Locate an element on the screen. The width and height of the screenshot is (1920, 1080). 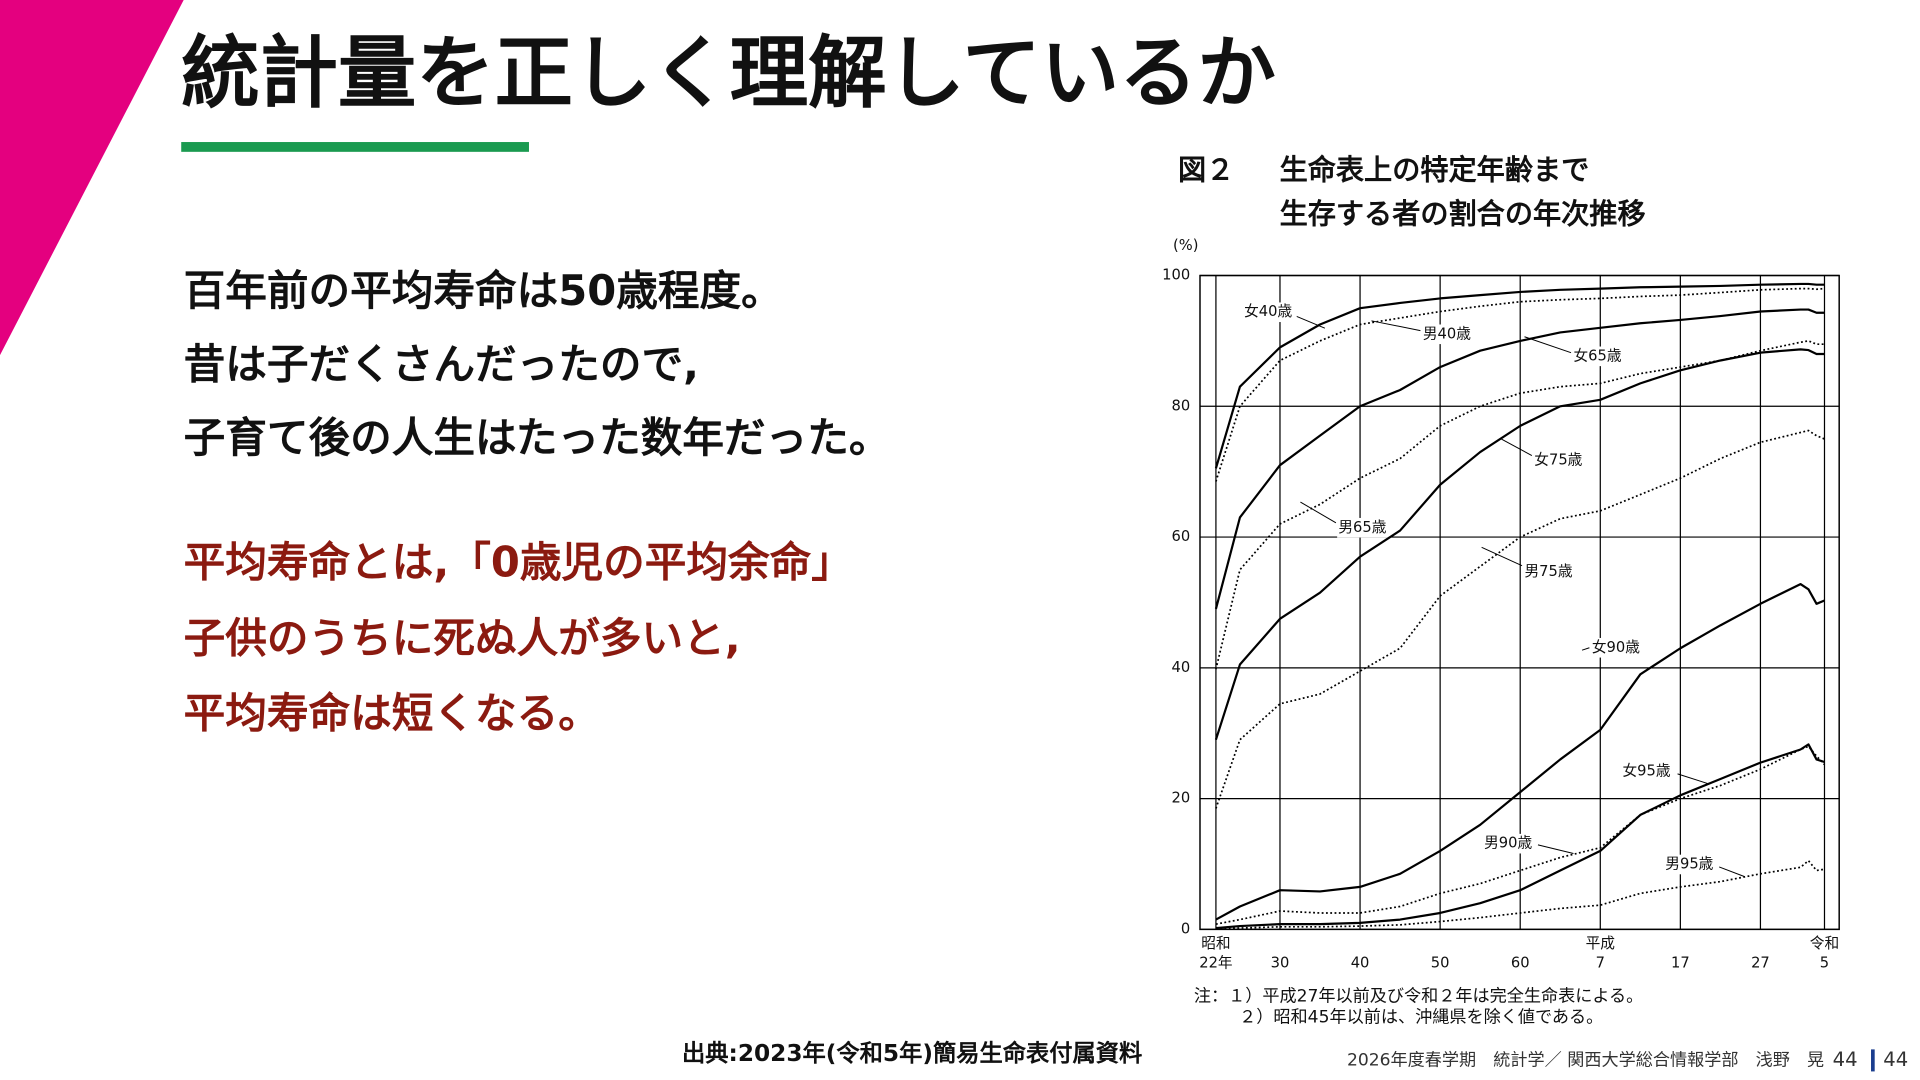
series-label: 男95歳 is located at coordinates (1689, 863).